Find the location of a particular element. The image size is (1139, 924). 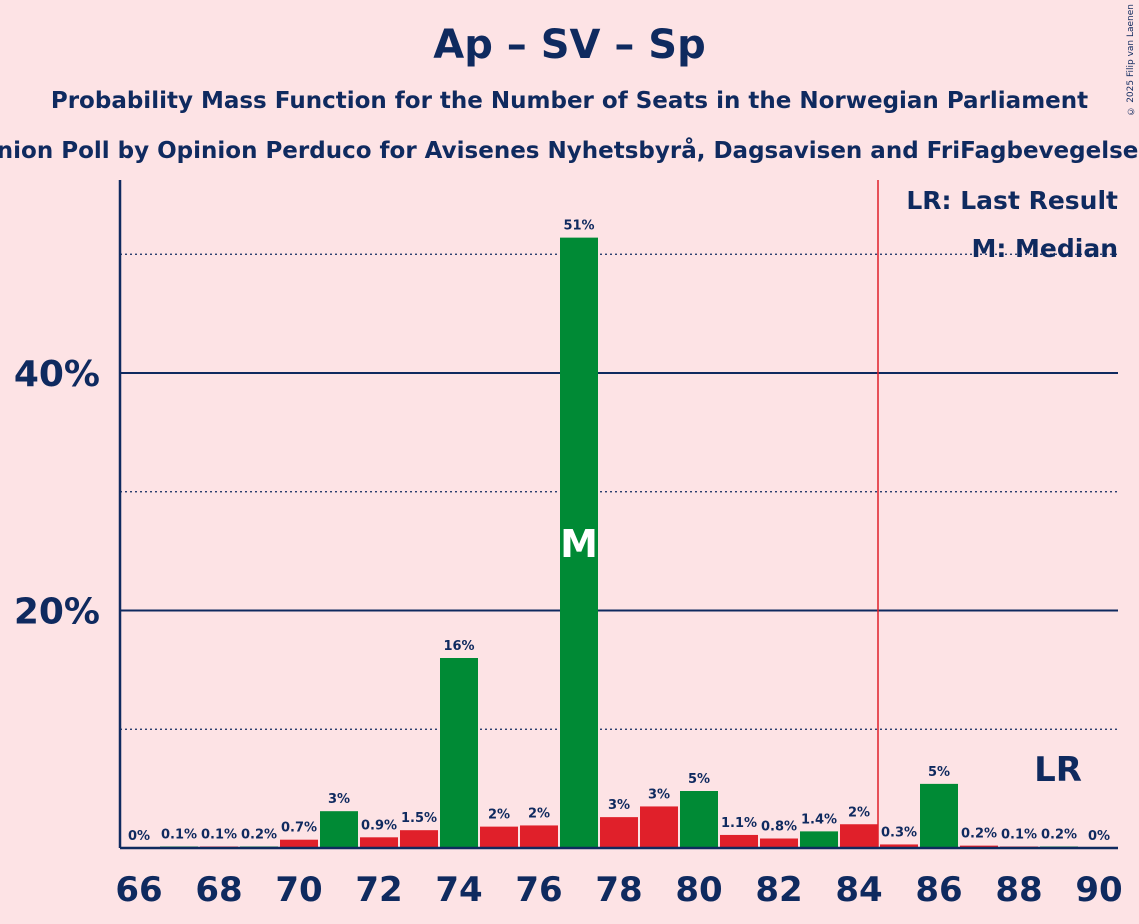

median-marker: M is located at coordinates (579, 544).